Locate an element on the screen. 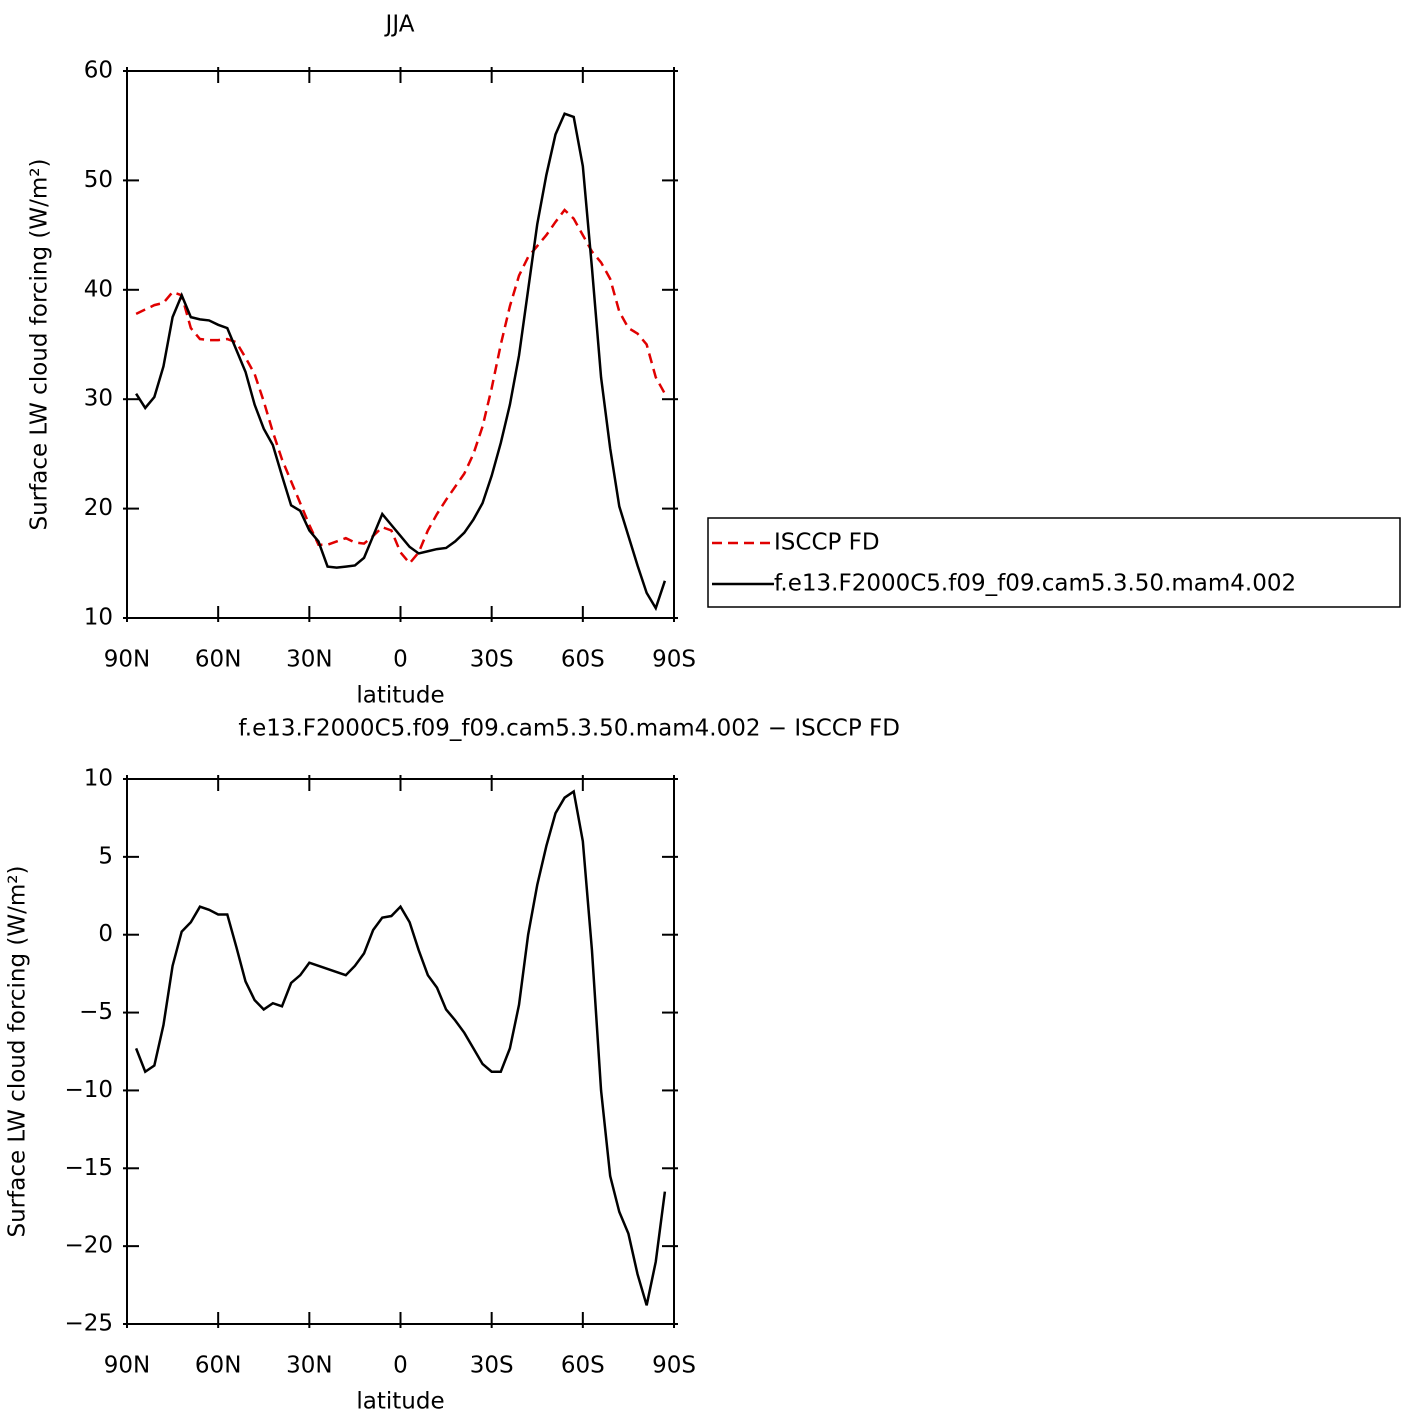 The height and width of the screenshot is (1424, 1424). y-tick-label: 5 is located at coordinates (105, 856).